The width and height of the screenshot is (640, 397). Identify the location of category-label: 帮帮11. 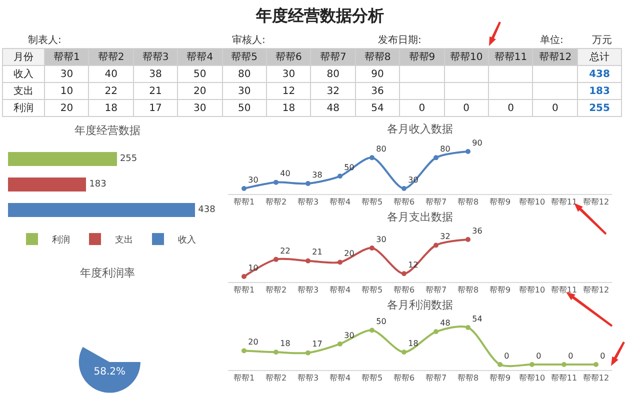
(510, 57).